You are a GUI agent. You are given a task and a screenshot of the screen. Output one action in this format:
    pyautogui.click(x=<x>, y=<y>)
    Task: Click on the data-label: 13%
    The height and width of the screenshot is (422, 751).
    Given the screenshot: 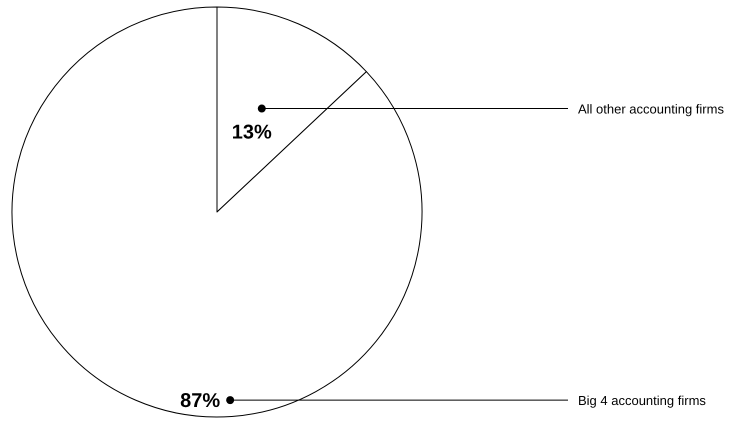 What is the action you would take?
    pyautogui.click(x=252, y=133)
    